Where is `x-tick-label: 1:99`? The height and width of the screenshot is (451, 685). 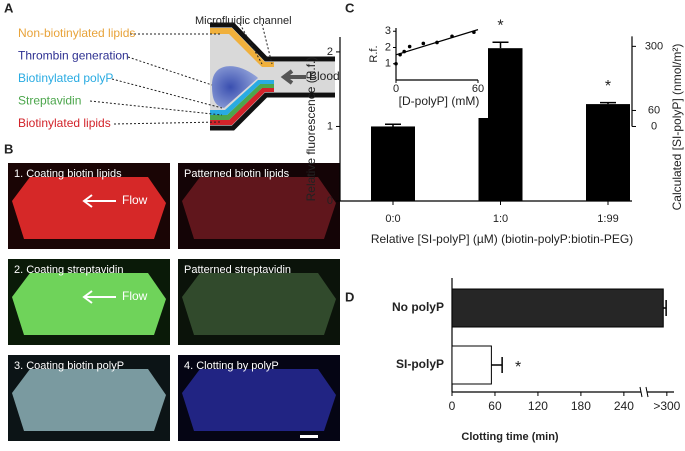 x-tick-label: 1:99 is located at coordinates (607, 219).